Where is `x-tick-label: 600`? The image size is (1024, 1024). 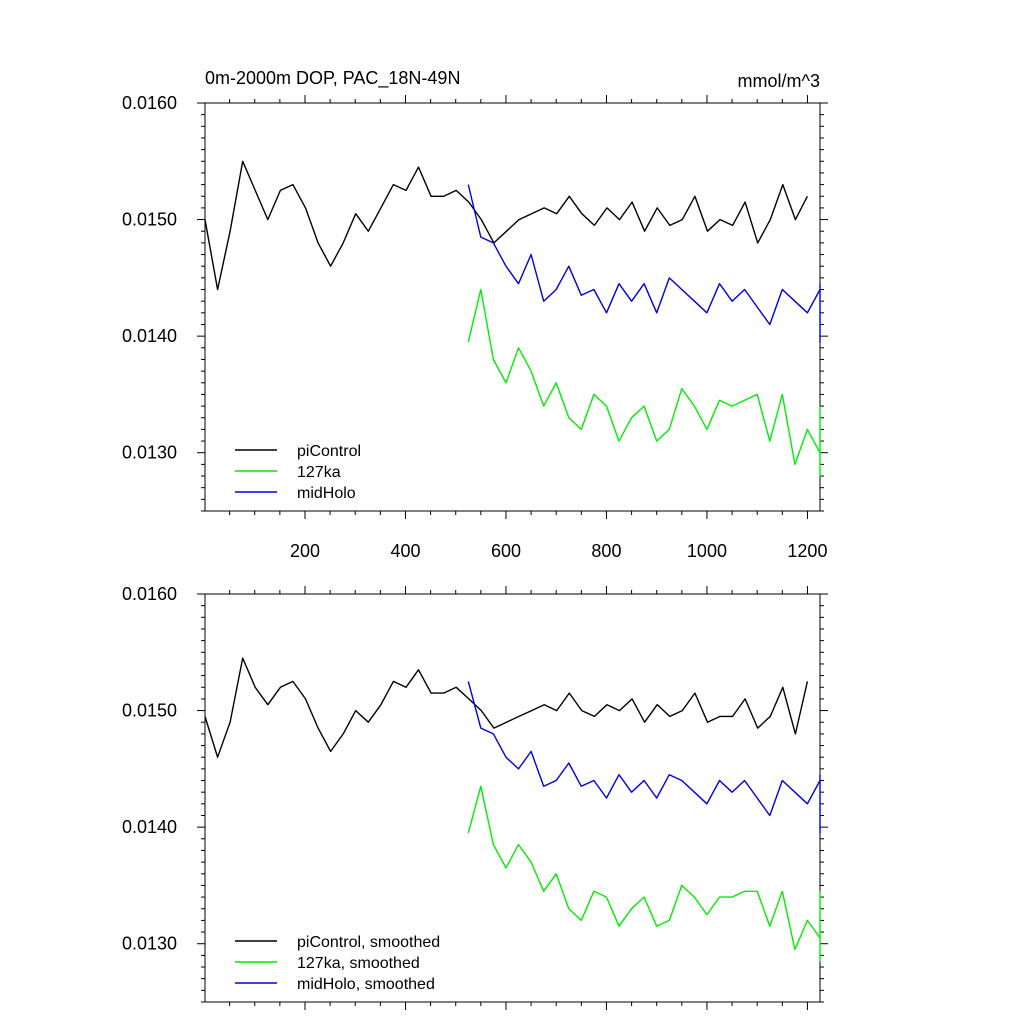
x-tick-label: 600 is located at coordinates (506, 551).